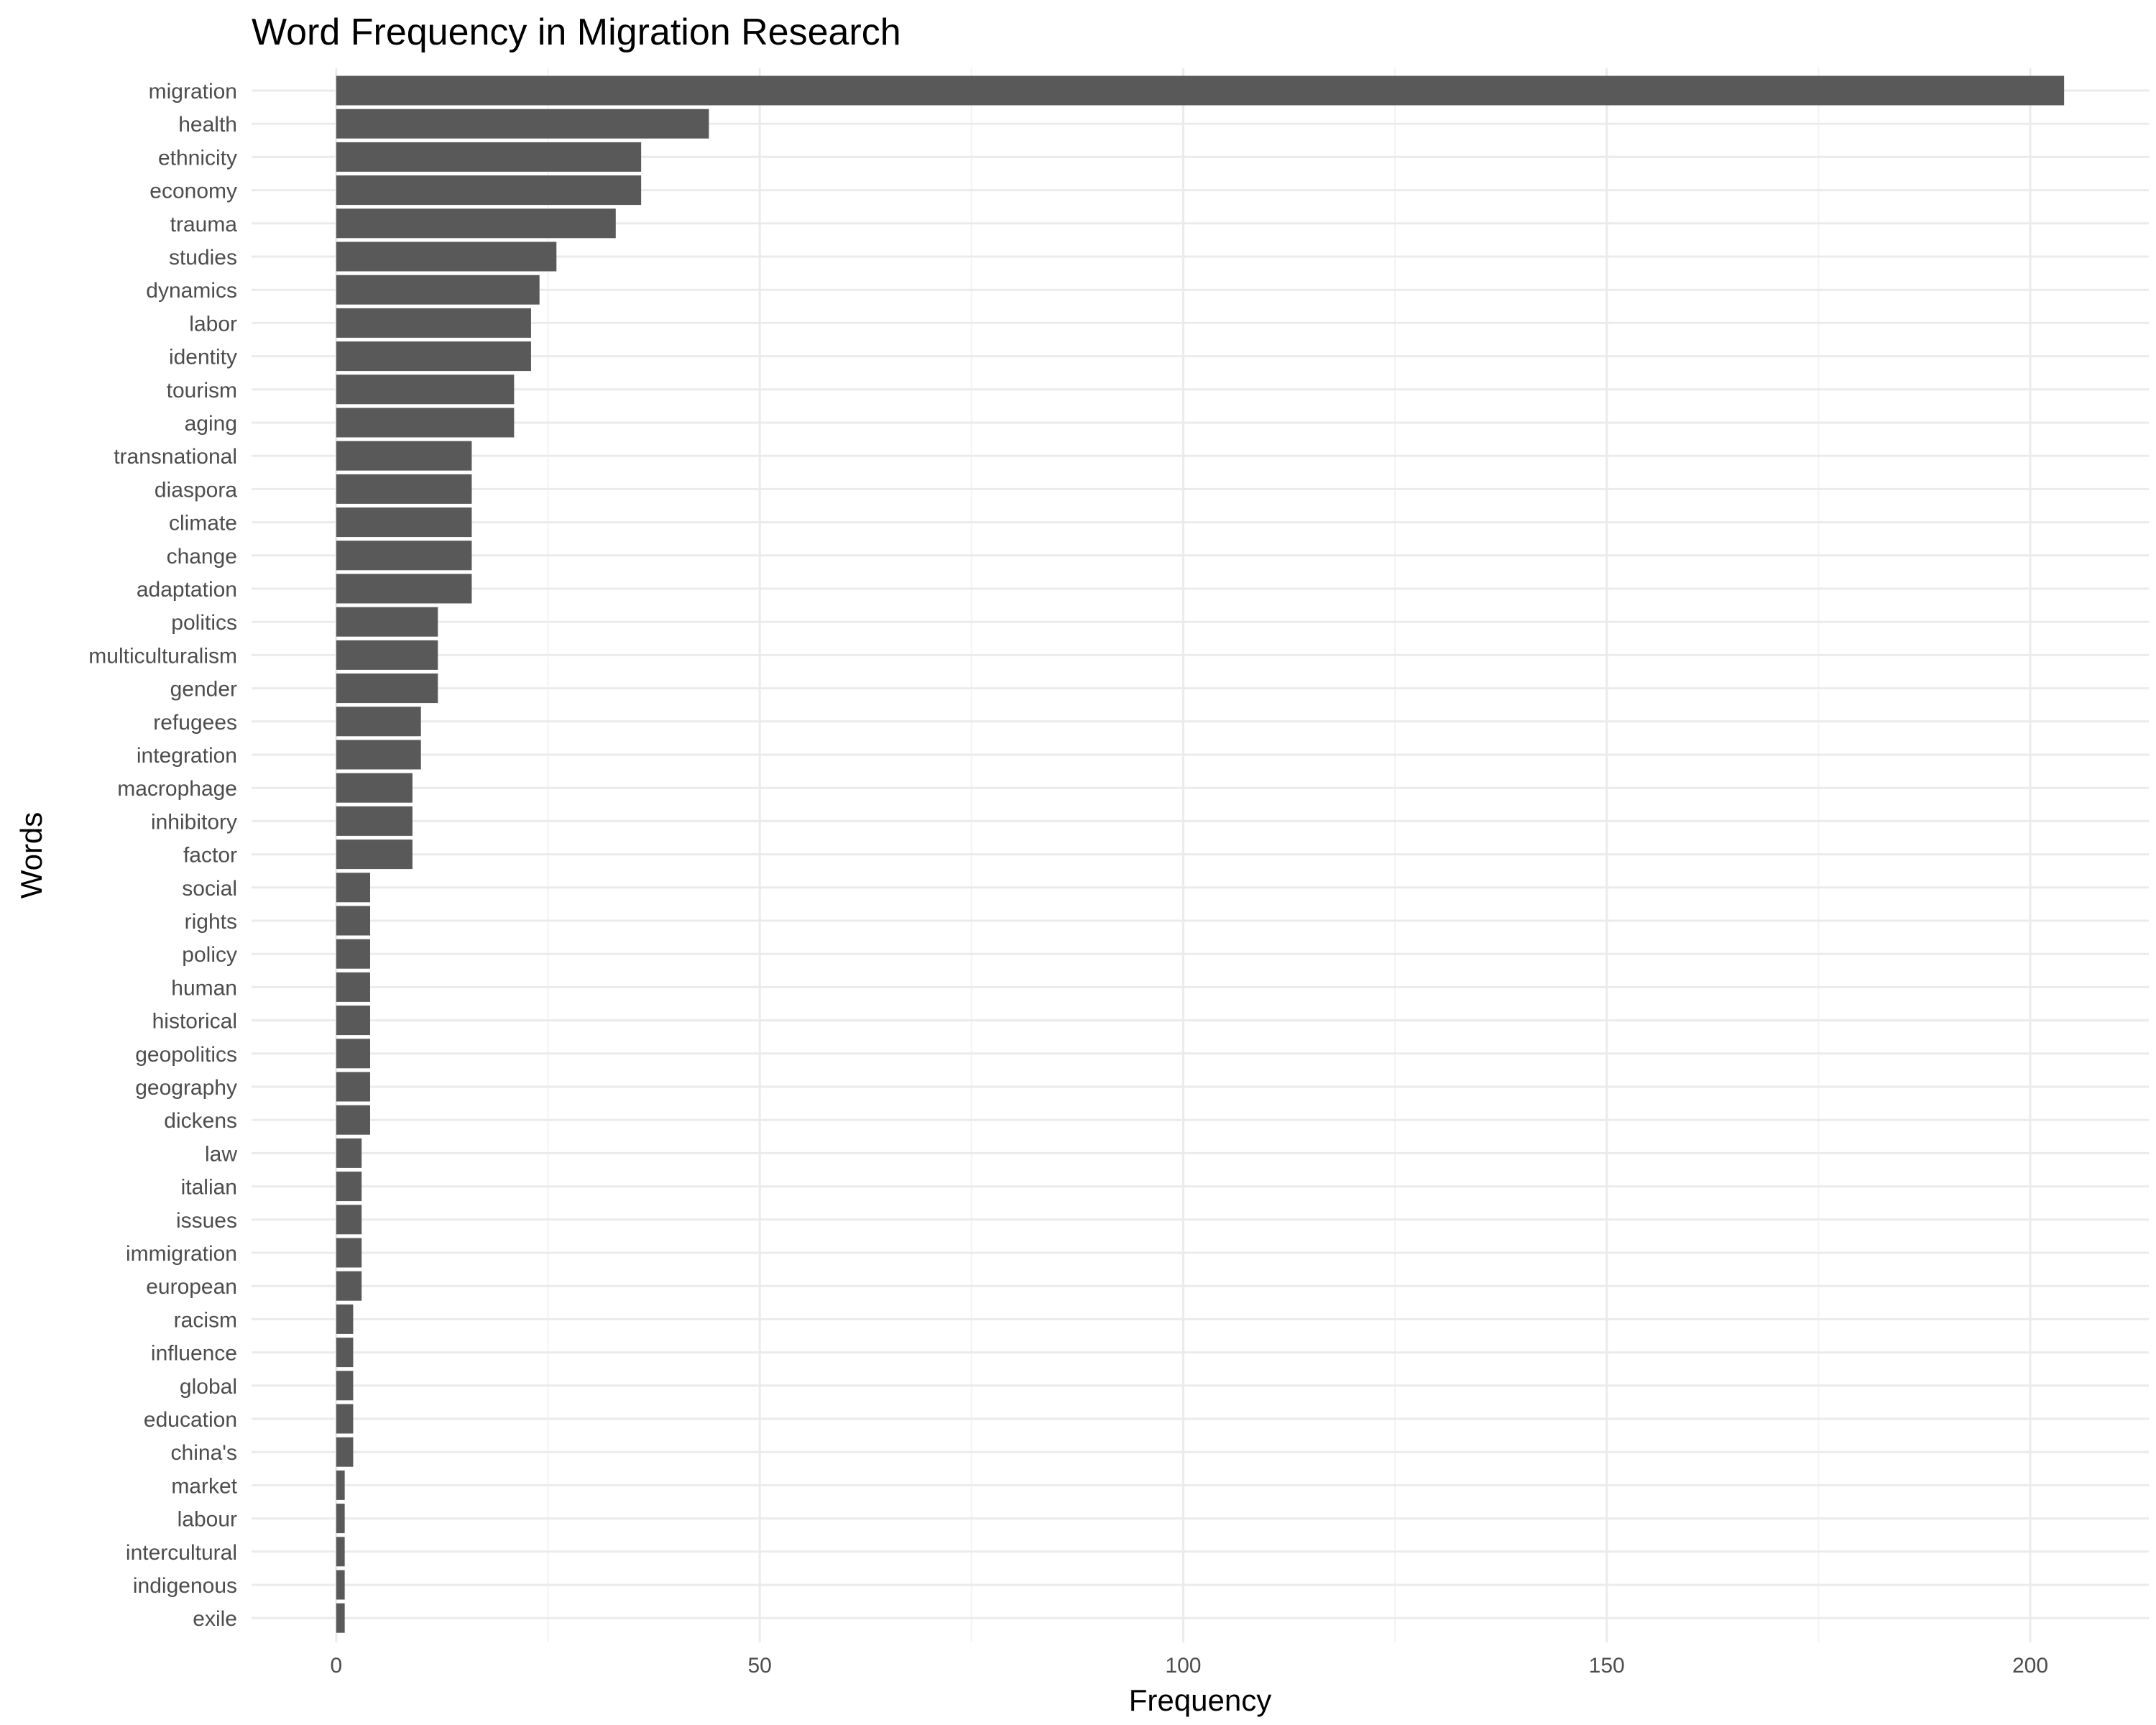  What do you see at coordinates (209, 1387) in the screenshot?
I see `y-tick-label: global` at bounding box center [209, 1387].